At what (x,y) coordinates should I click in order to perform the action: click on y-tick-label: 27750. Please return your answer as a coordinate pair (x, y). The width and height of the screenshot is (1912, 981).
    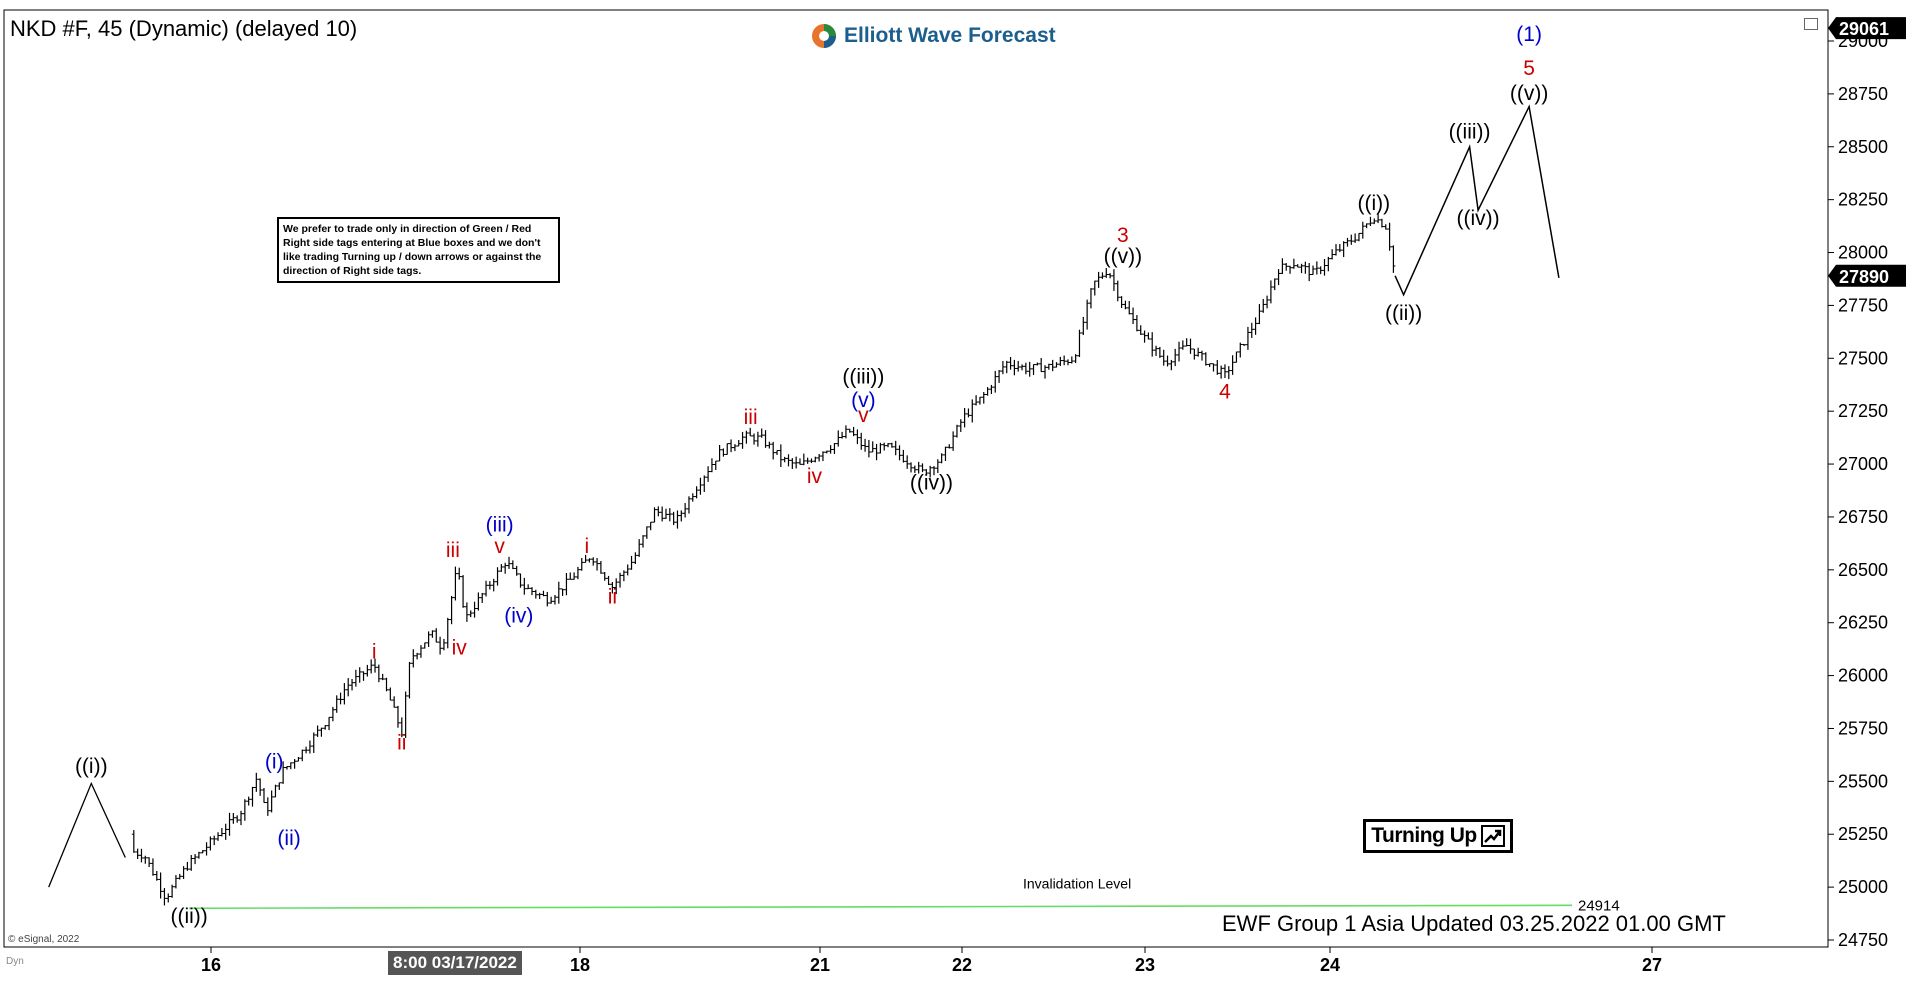
    Looking at the image, I should click on (1863, 305).